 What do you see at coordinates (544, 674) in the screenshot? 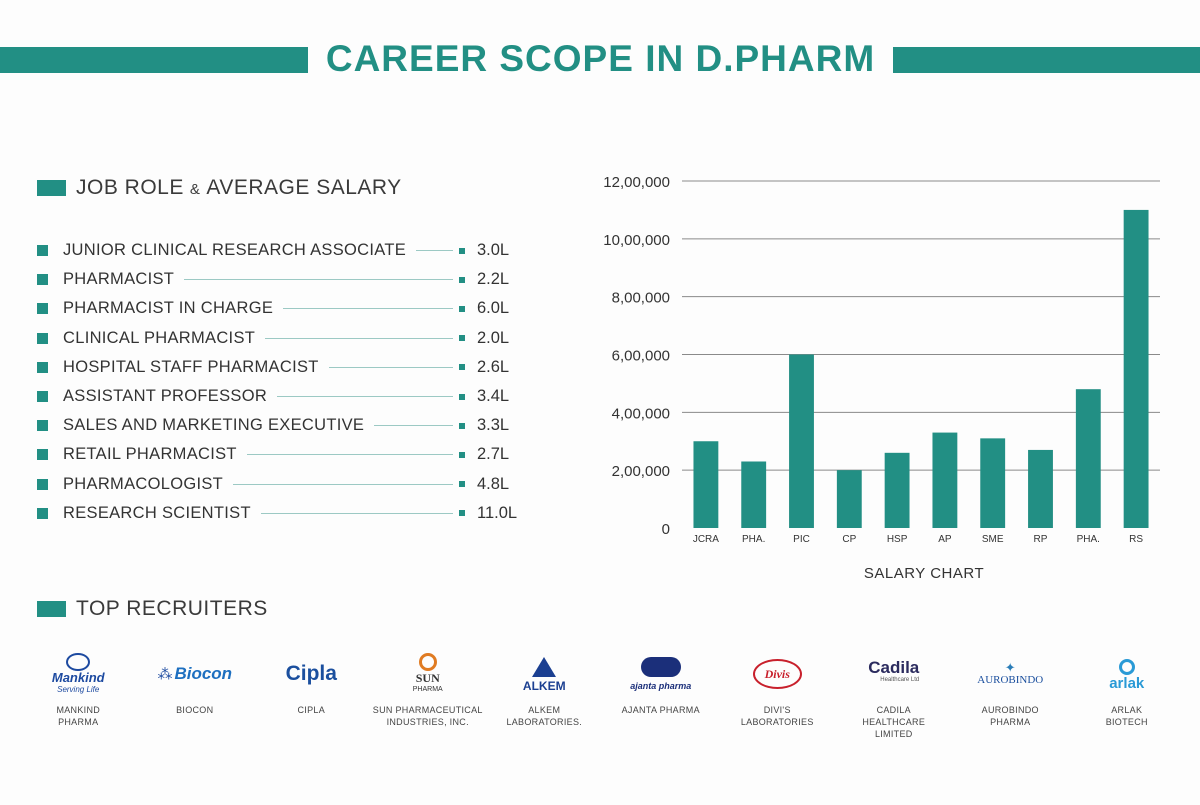
I see `alkem-logo: ALKEM` at bounding box center [544, 674].